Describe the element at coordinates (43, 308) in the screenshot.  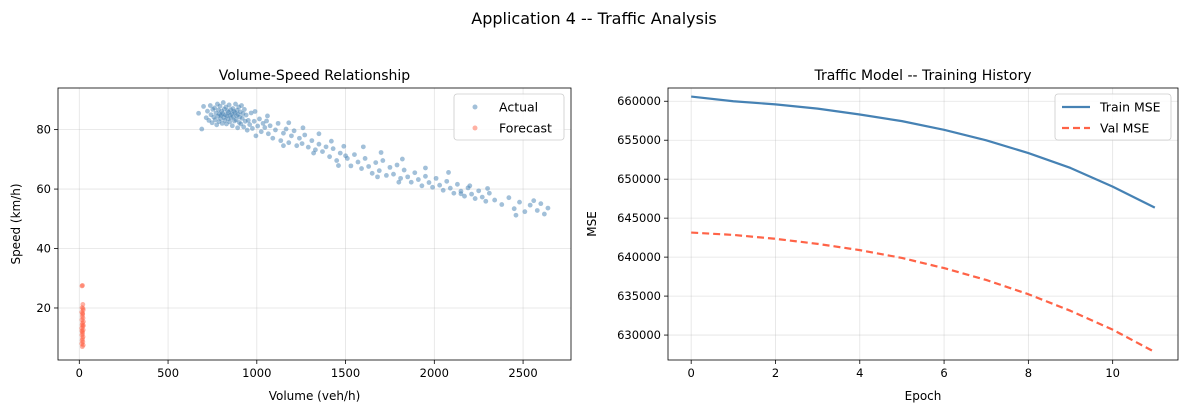
I see `y-tick-label: 20` at that location.